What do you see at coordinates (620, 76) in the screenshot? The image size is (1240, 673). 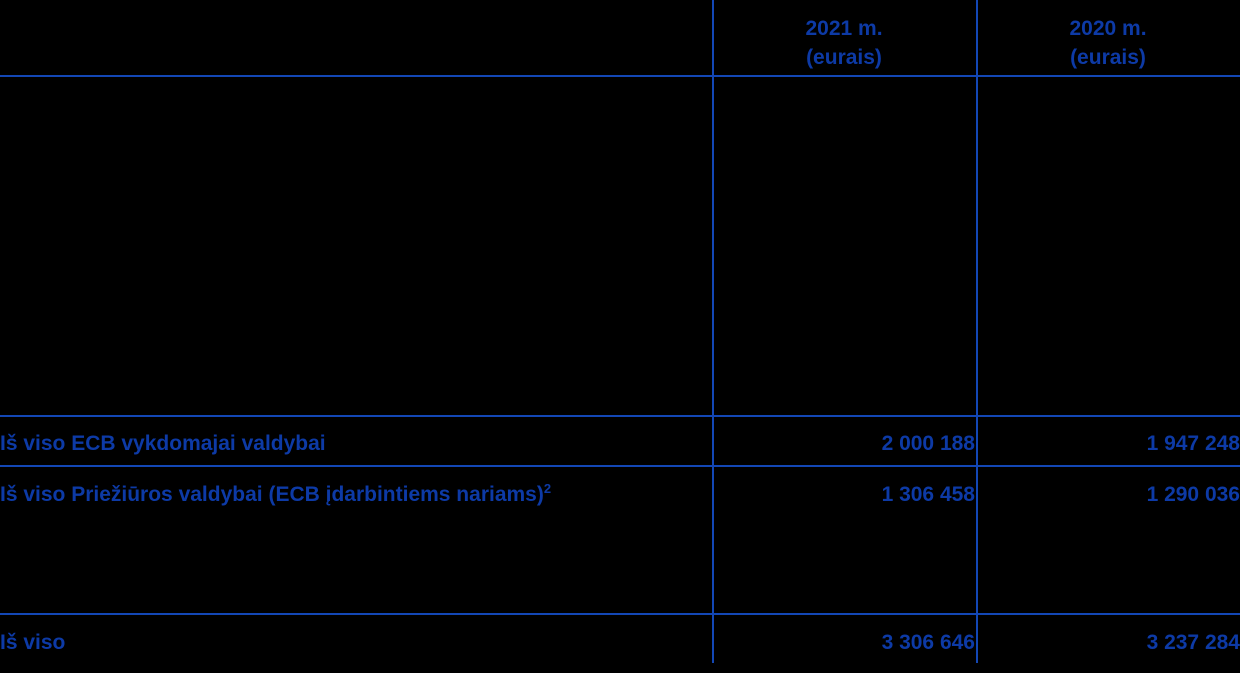 I see `header-bottom-rule` at bounding box center [620, 76].